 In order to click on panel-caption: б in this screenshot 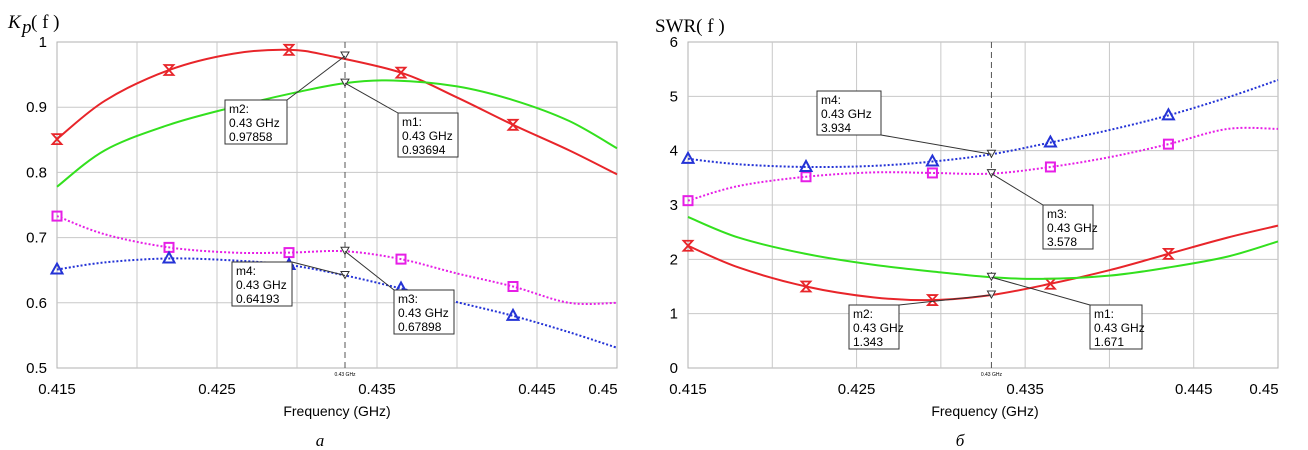, I will do `click(960, 440)`.